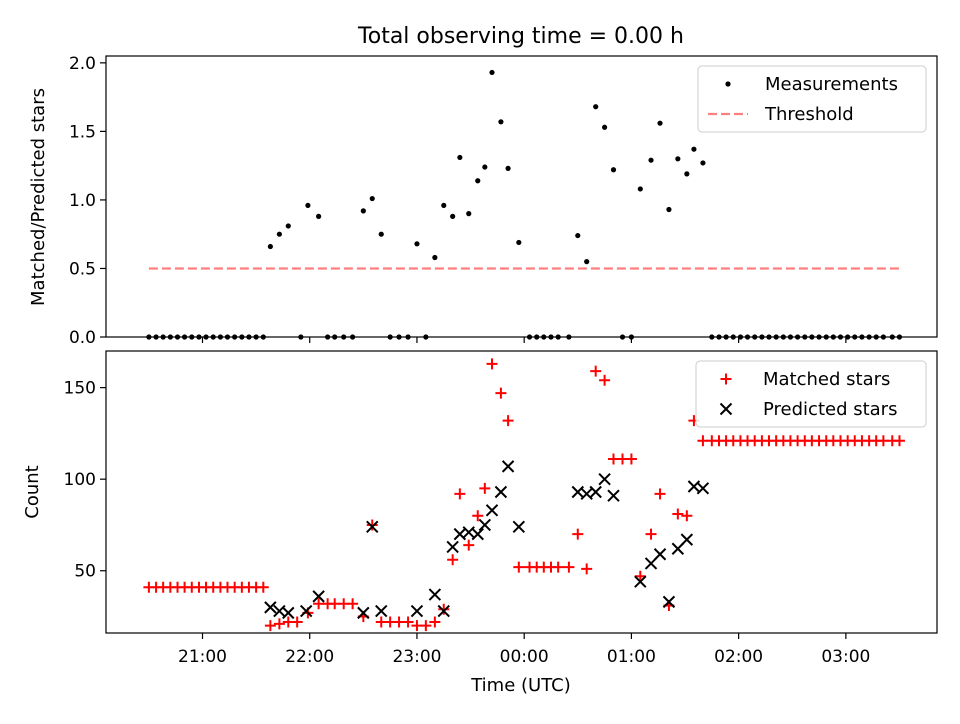 This screenshot has width=960, height=724. What do you see at coordinates (826, 379) in the screenshot?
I see `legend-label: Matched stars` at bounding box center [826, 379].